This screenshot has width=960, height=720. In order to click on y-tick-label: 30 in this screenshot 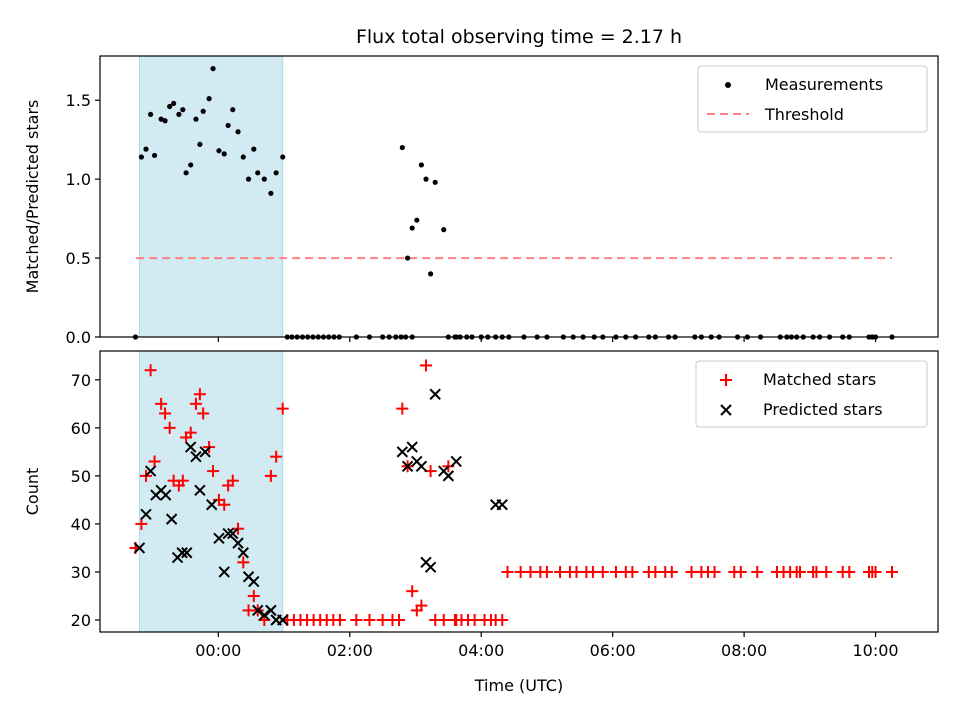, I will do `click(81, 572)`.